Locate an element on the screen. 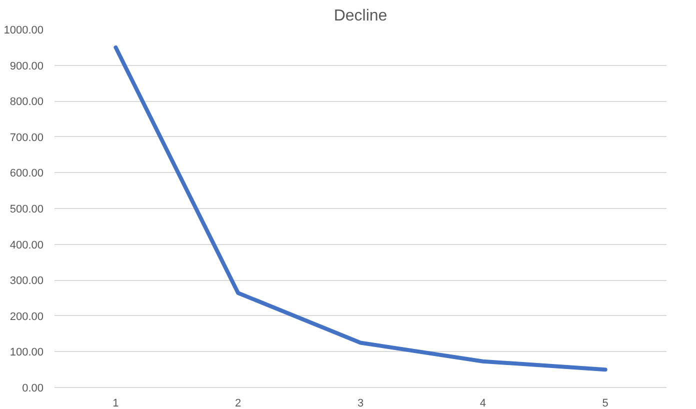 The width and height of the screenshot is (696, 409). x-tick-label: 3 is located at coordinates (360, 403).